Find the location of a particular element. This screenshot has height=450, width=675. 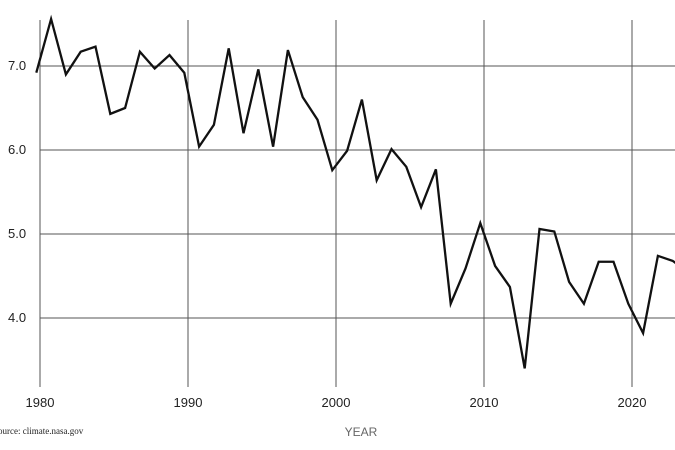

x-tick-label: 2000 is located at coordinates (336, 402).